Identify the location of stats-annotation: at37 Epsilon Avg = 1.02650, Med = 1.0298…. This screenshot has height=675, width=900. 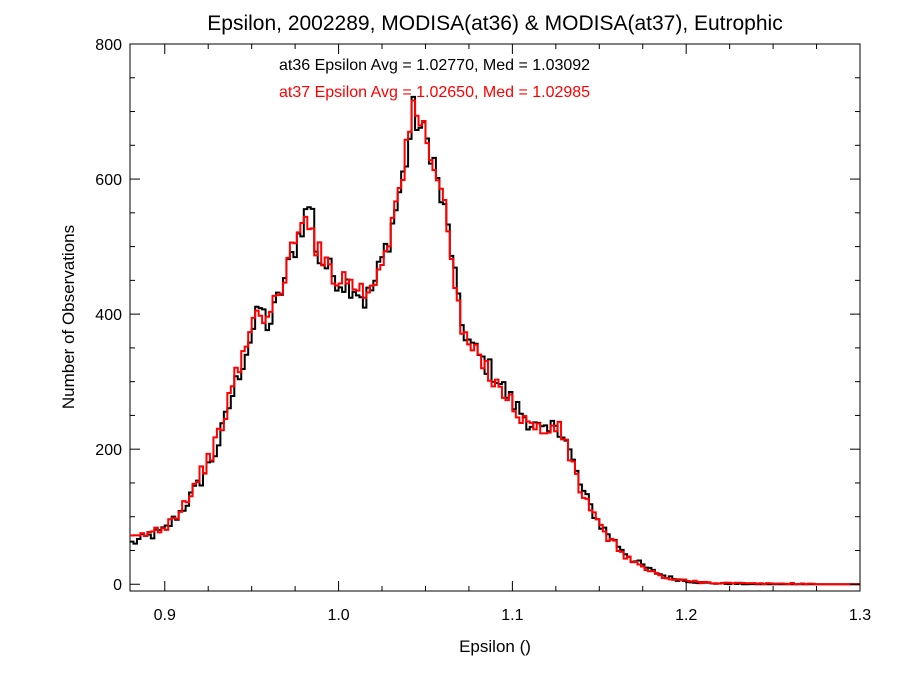
(434, 92).